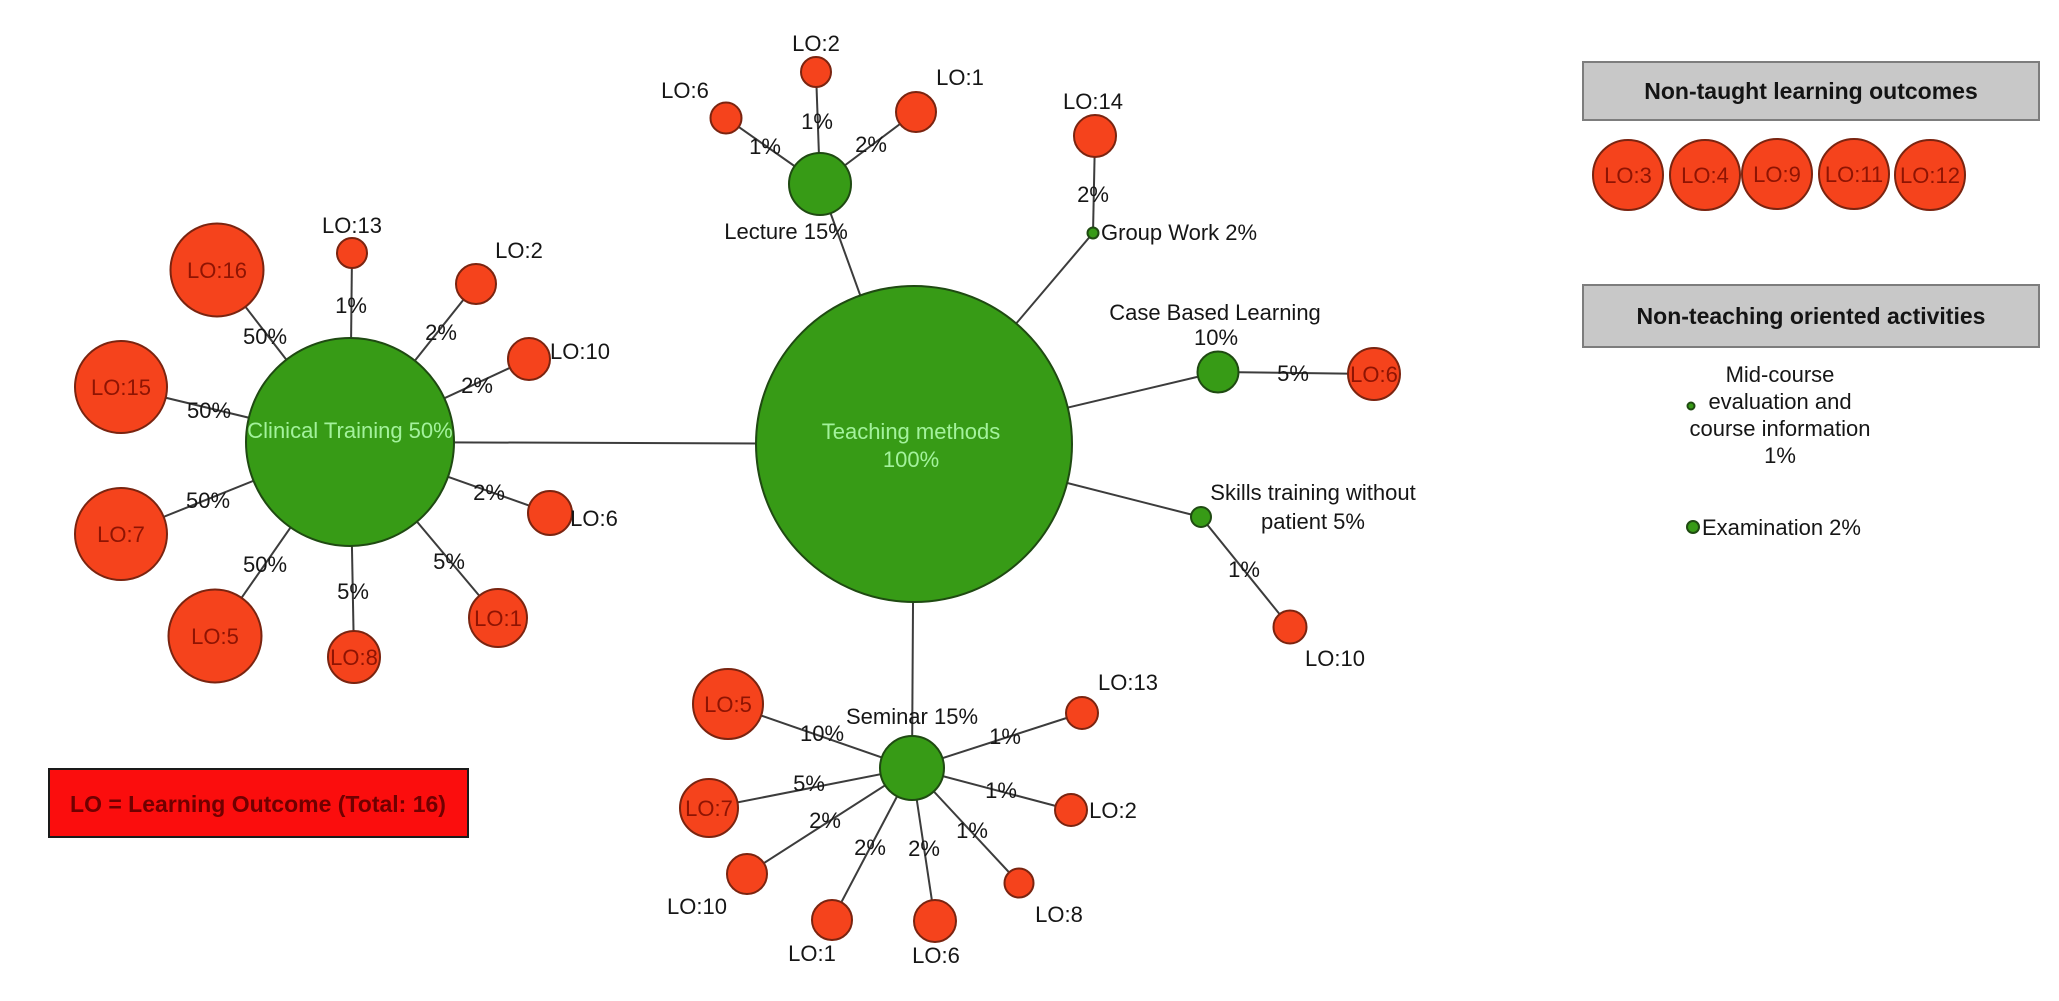 The height and width of the screenshot is (1001, 2059). I want to click on svg-text: Group Work 2%, so click(1179, 232).